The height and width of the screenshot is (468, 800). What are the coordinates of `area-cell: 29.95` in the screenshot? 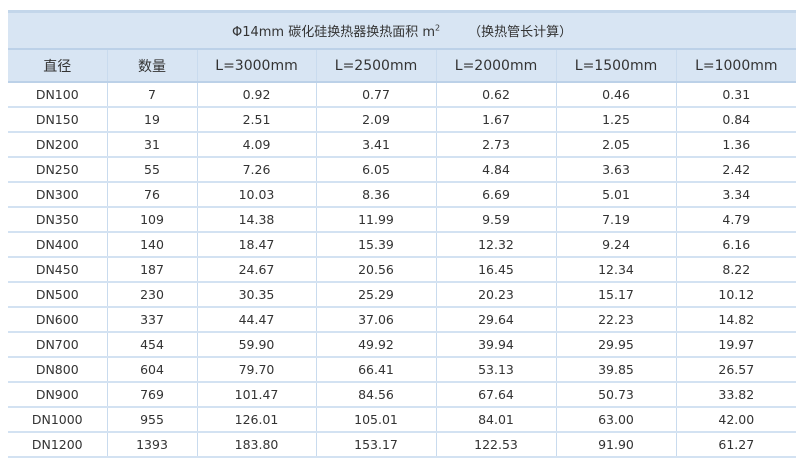 It's located at (616, 344).